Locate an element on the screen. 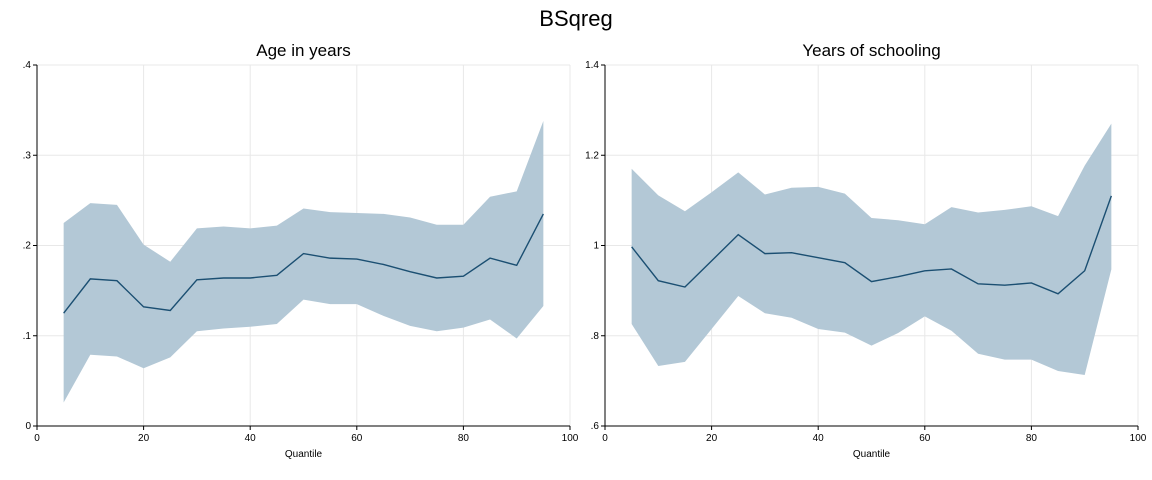  y-tick-label: .3 is located at coordinates (27, 155).